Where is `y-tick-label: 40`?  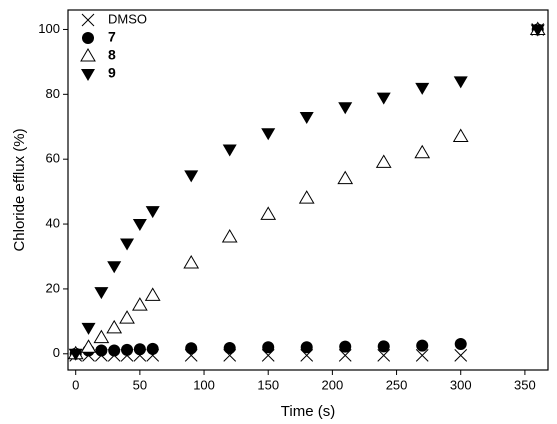 y-tick-label: 40 is located at coordinates (53, 222).